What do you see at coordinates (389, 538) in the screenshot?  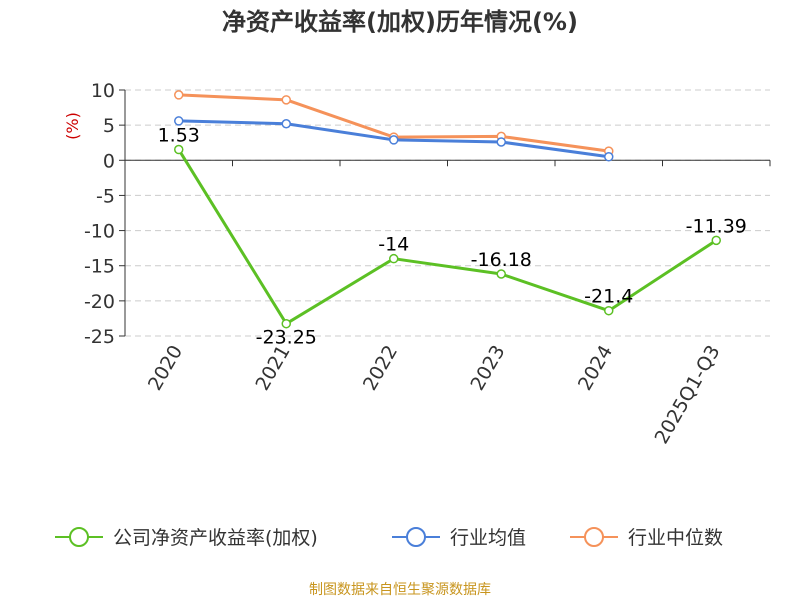 I see `legend: 公司净资产收益率(加权) 行业均值 行业中位数` at bounding box center [389, 538].